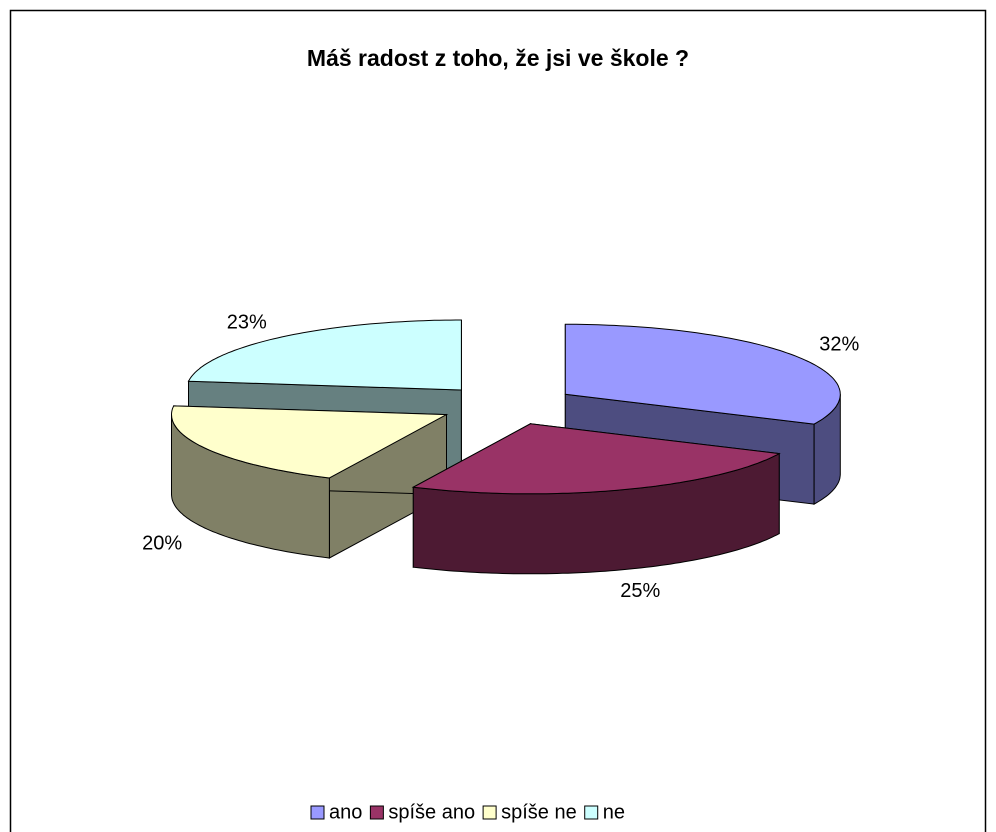 This screenshot has width=996, height=832. Describe the element at coordinates (247, 322) in the screenshot. I see `data-label: 23%` at that location.